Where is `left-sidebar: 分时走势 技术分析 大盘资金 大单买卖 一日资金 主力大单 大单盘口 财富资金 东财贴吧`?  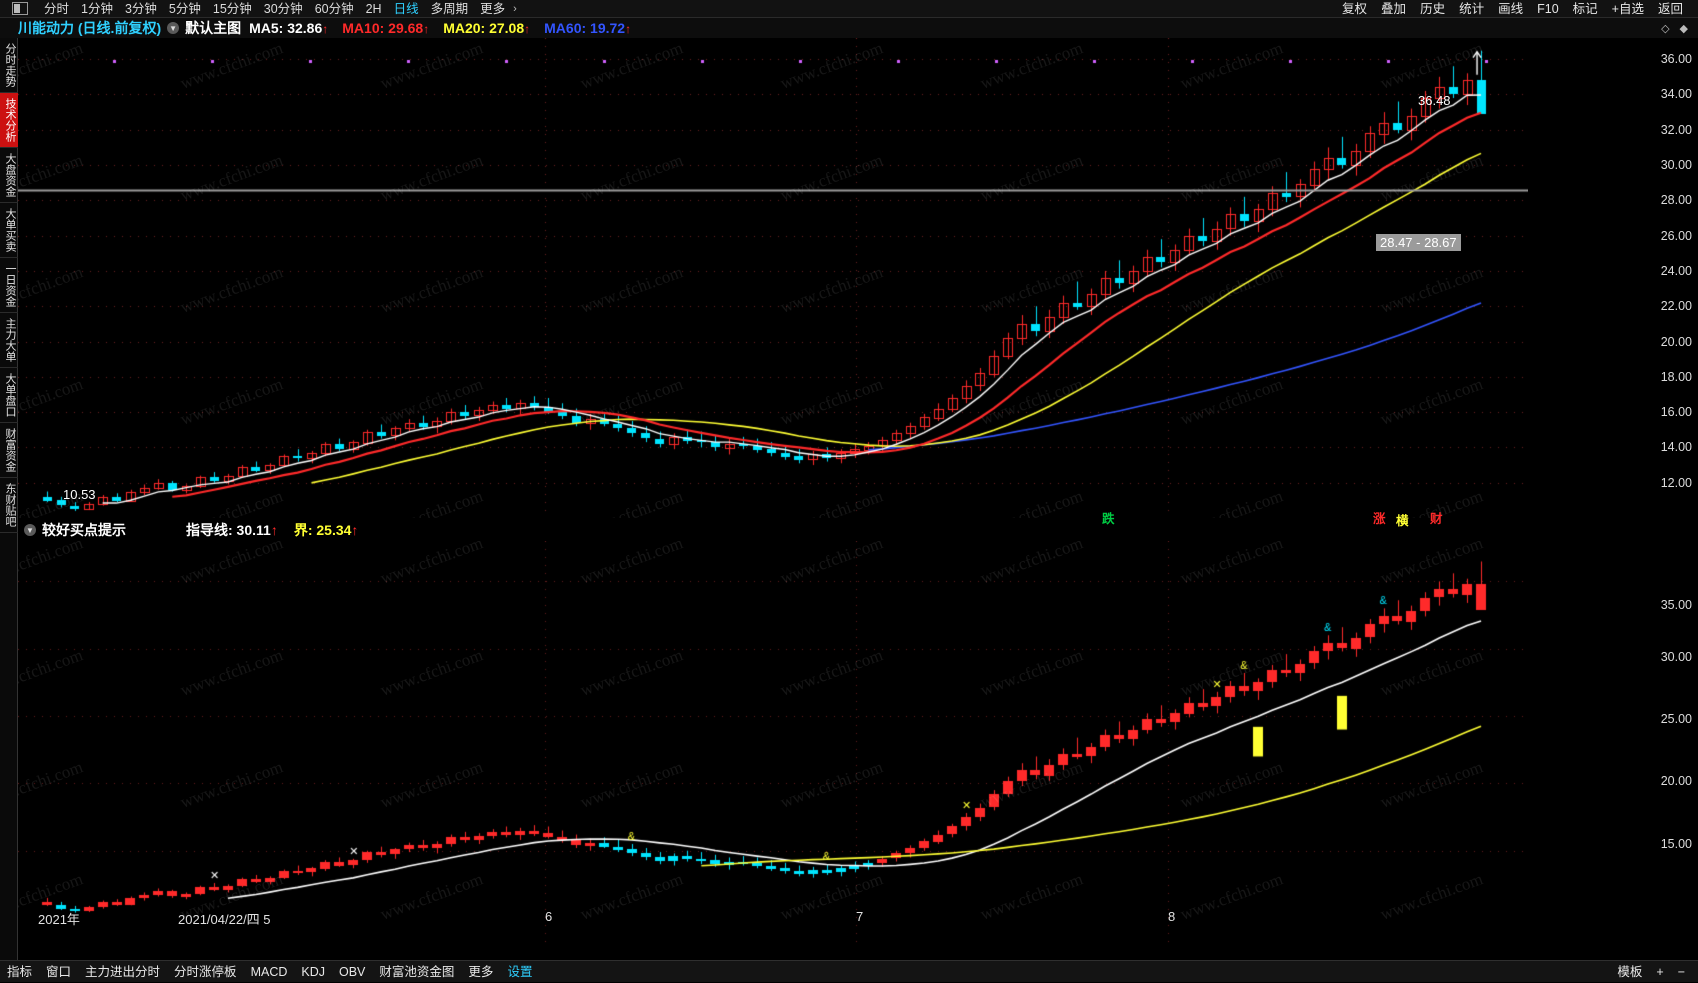
left-sidebar: 分时走势 技术分析 大盘资金 大单买卖 一日资金 主力大单 大单盘口 财富资金 东财贴吧 is located at coordinates (9, 510).